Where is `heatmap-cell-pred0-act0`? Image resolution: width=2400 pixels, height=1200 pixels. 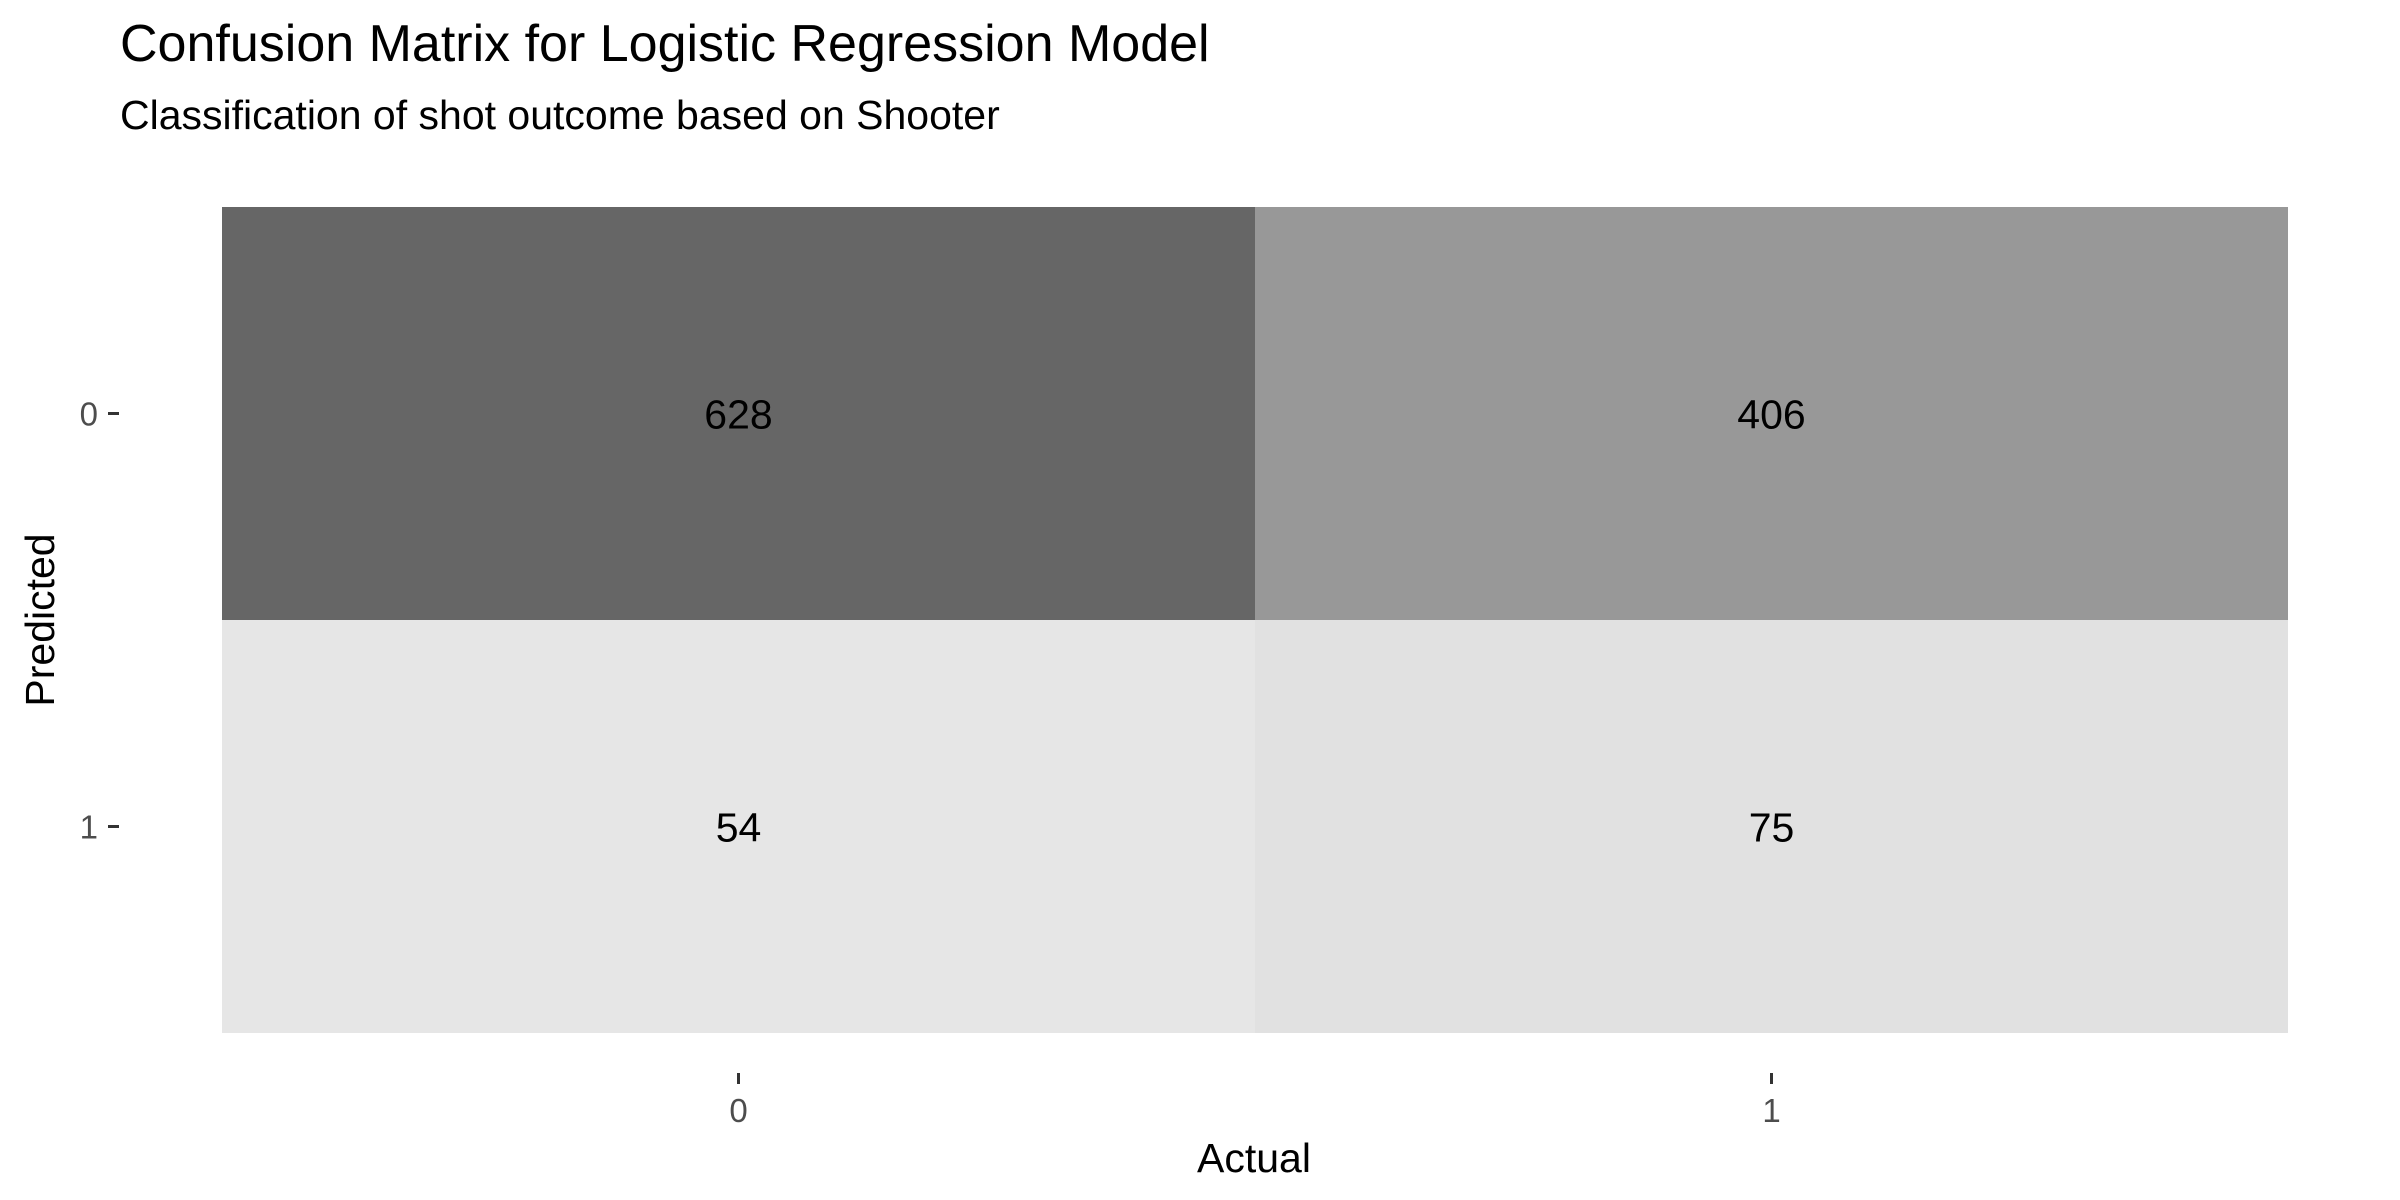
heatmap-cell-pred0-act0 is located at coordinates (738, 413).